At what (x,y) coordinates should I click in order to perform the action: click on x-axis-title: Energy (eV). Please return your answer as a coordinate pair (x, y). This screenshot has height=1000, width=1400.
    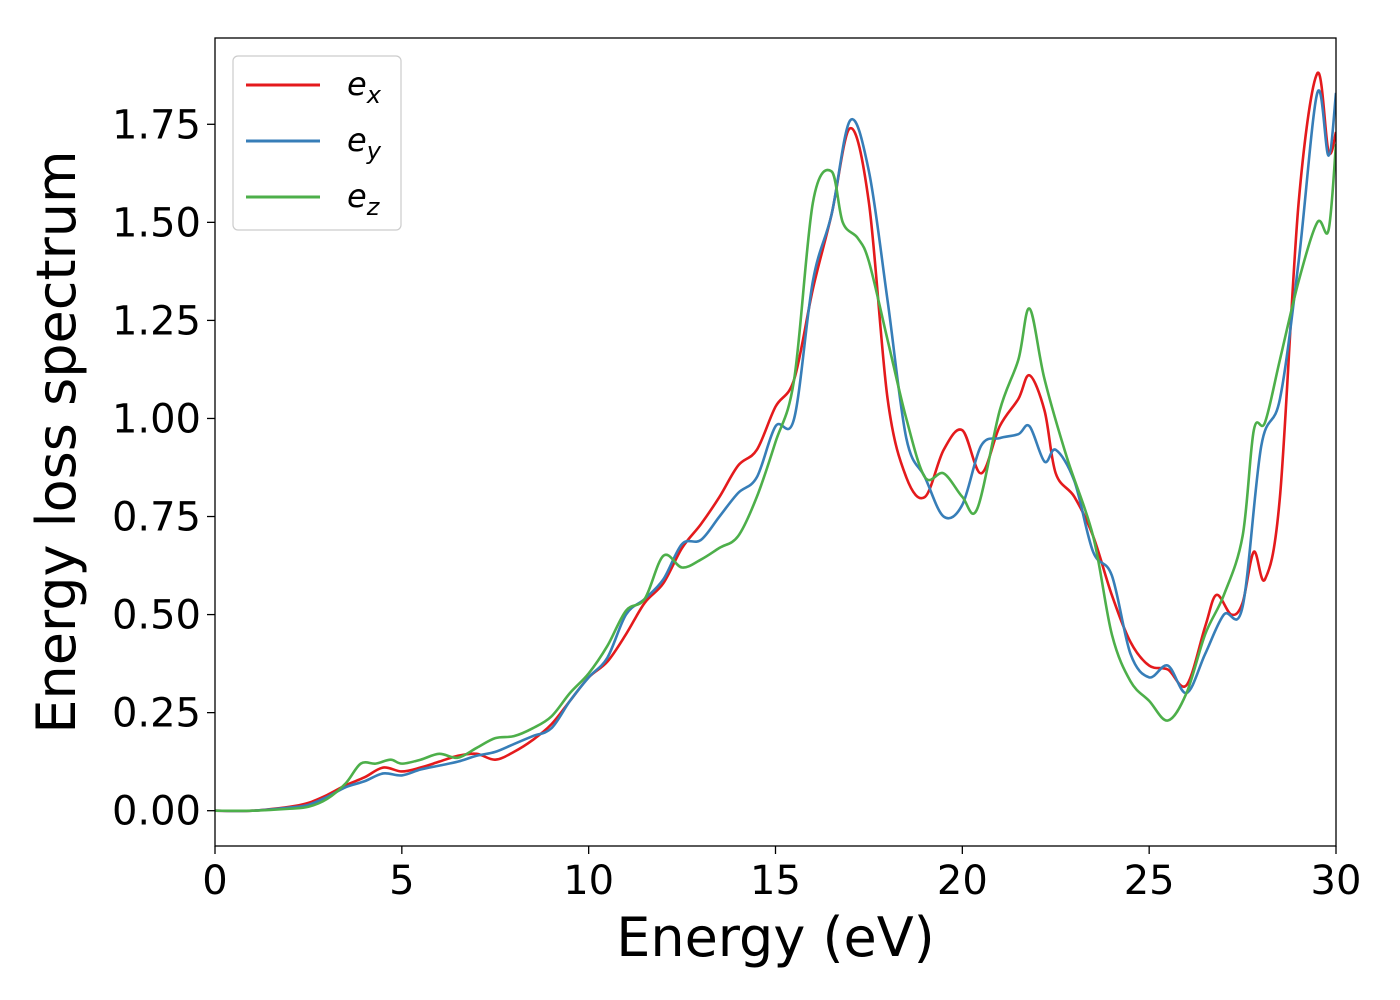
    Looking at the image, I should click on (775, 937).